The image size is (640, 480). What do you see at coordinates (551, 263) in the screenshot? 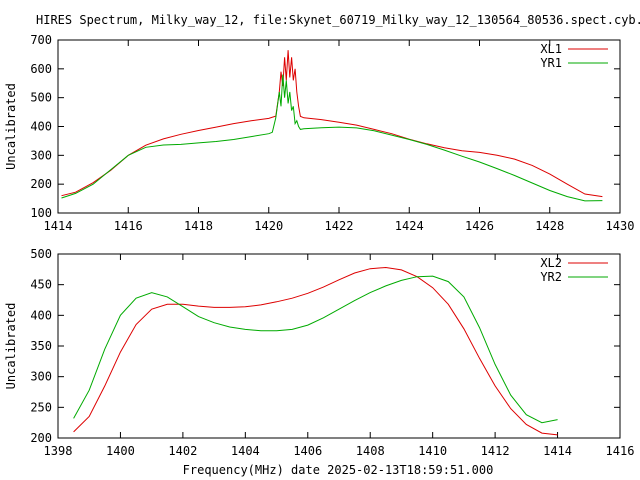
I see `legend-label: XL2` at bounding box center [551, 263].